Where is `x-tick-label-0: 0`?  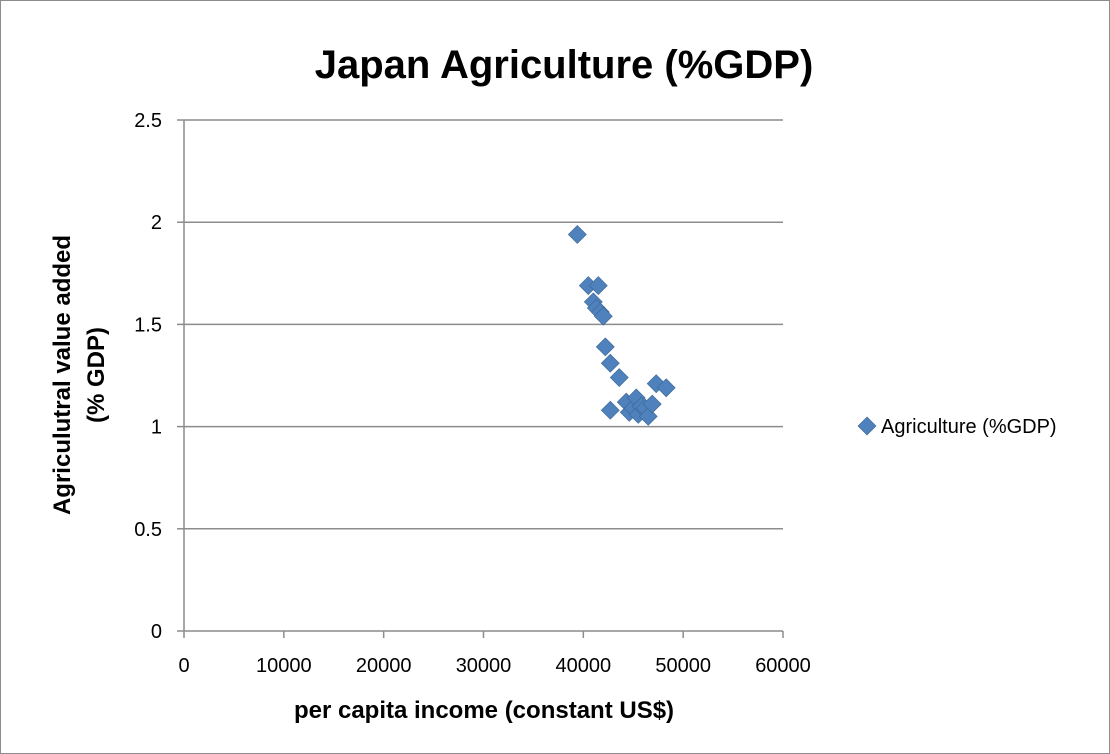 x-tick-label-0: 0 is located at coordinates (183, 666).